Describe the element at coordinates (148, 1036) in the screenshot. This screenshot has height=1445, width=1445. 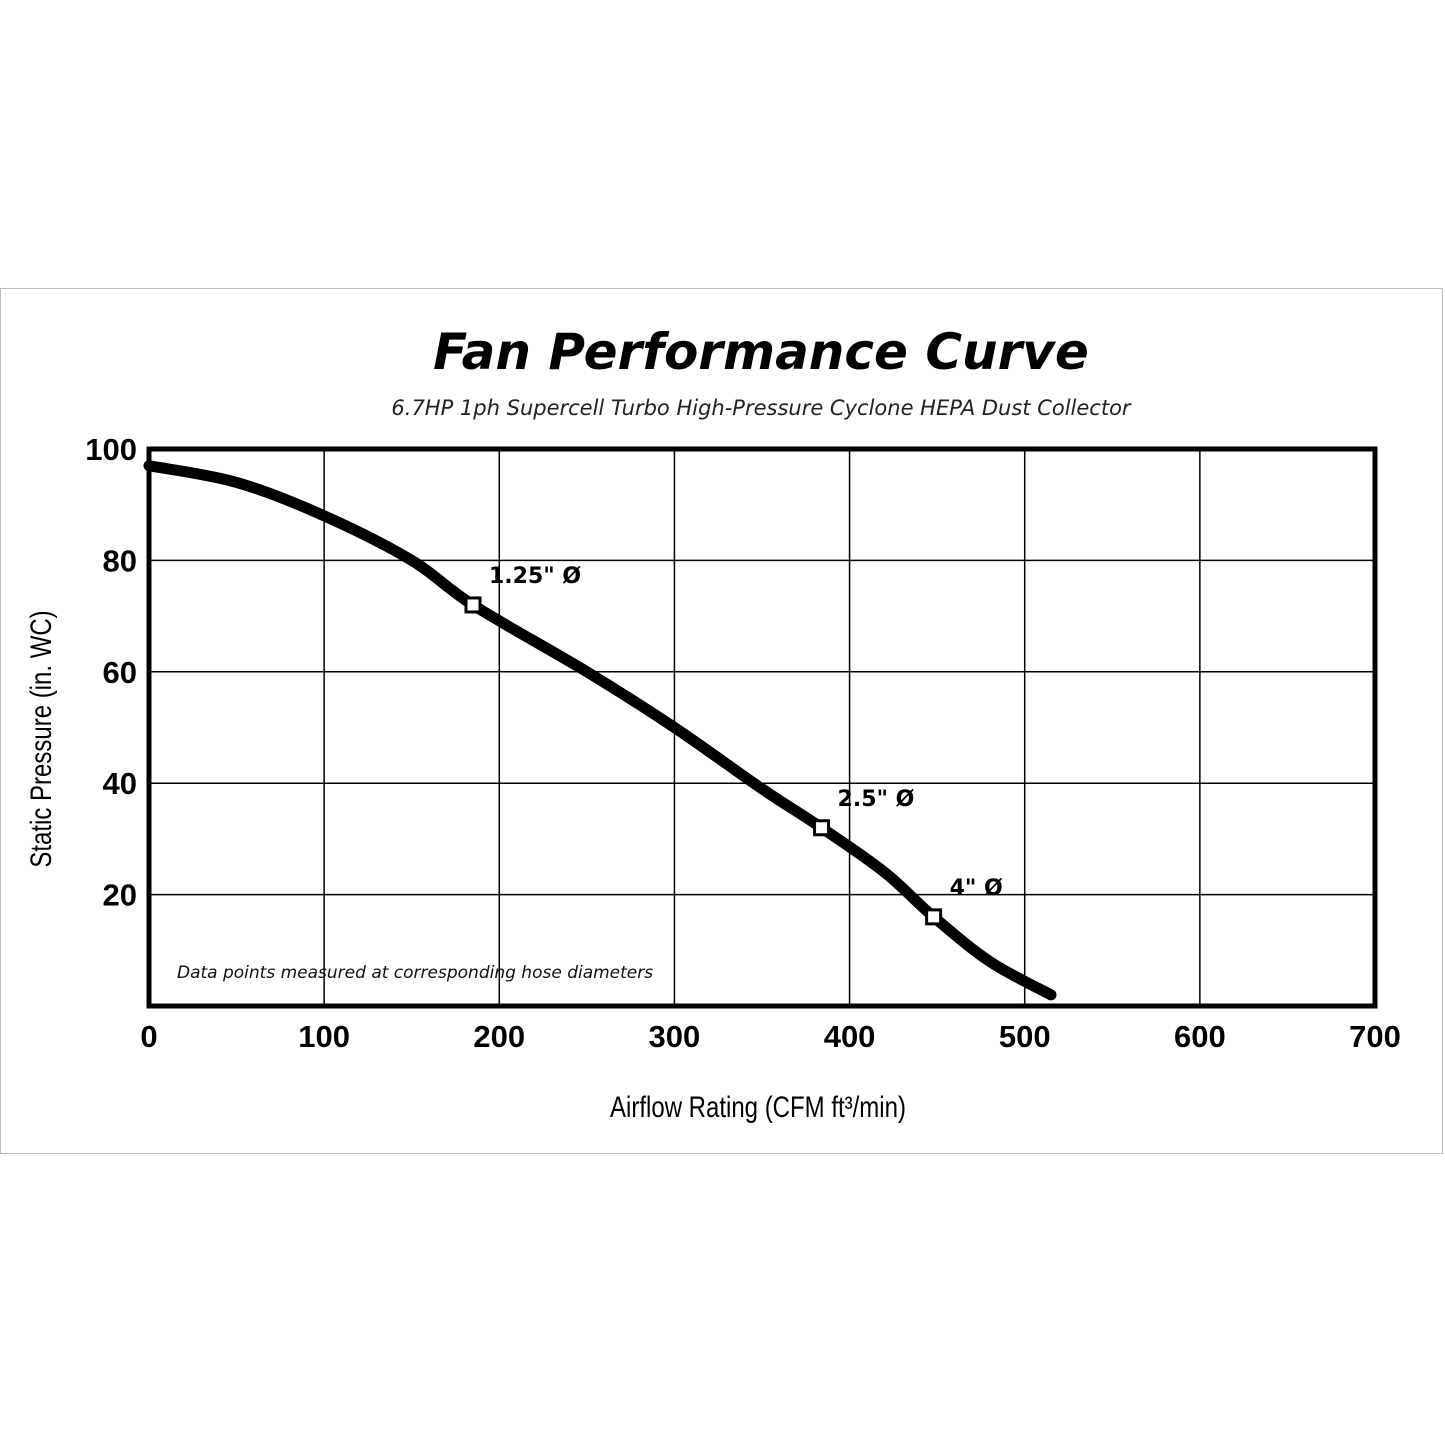
I see `x-tick-label: 0` at that location.